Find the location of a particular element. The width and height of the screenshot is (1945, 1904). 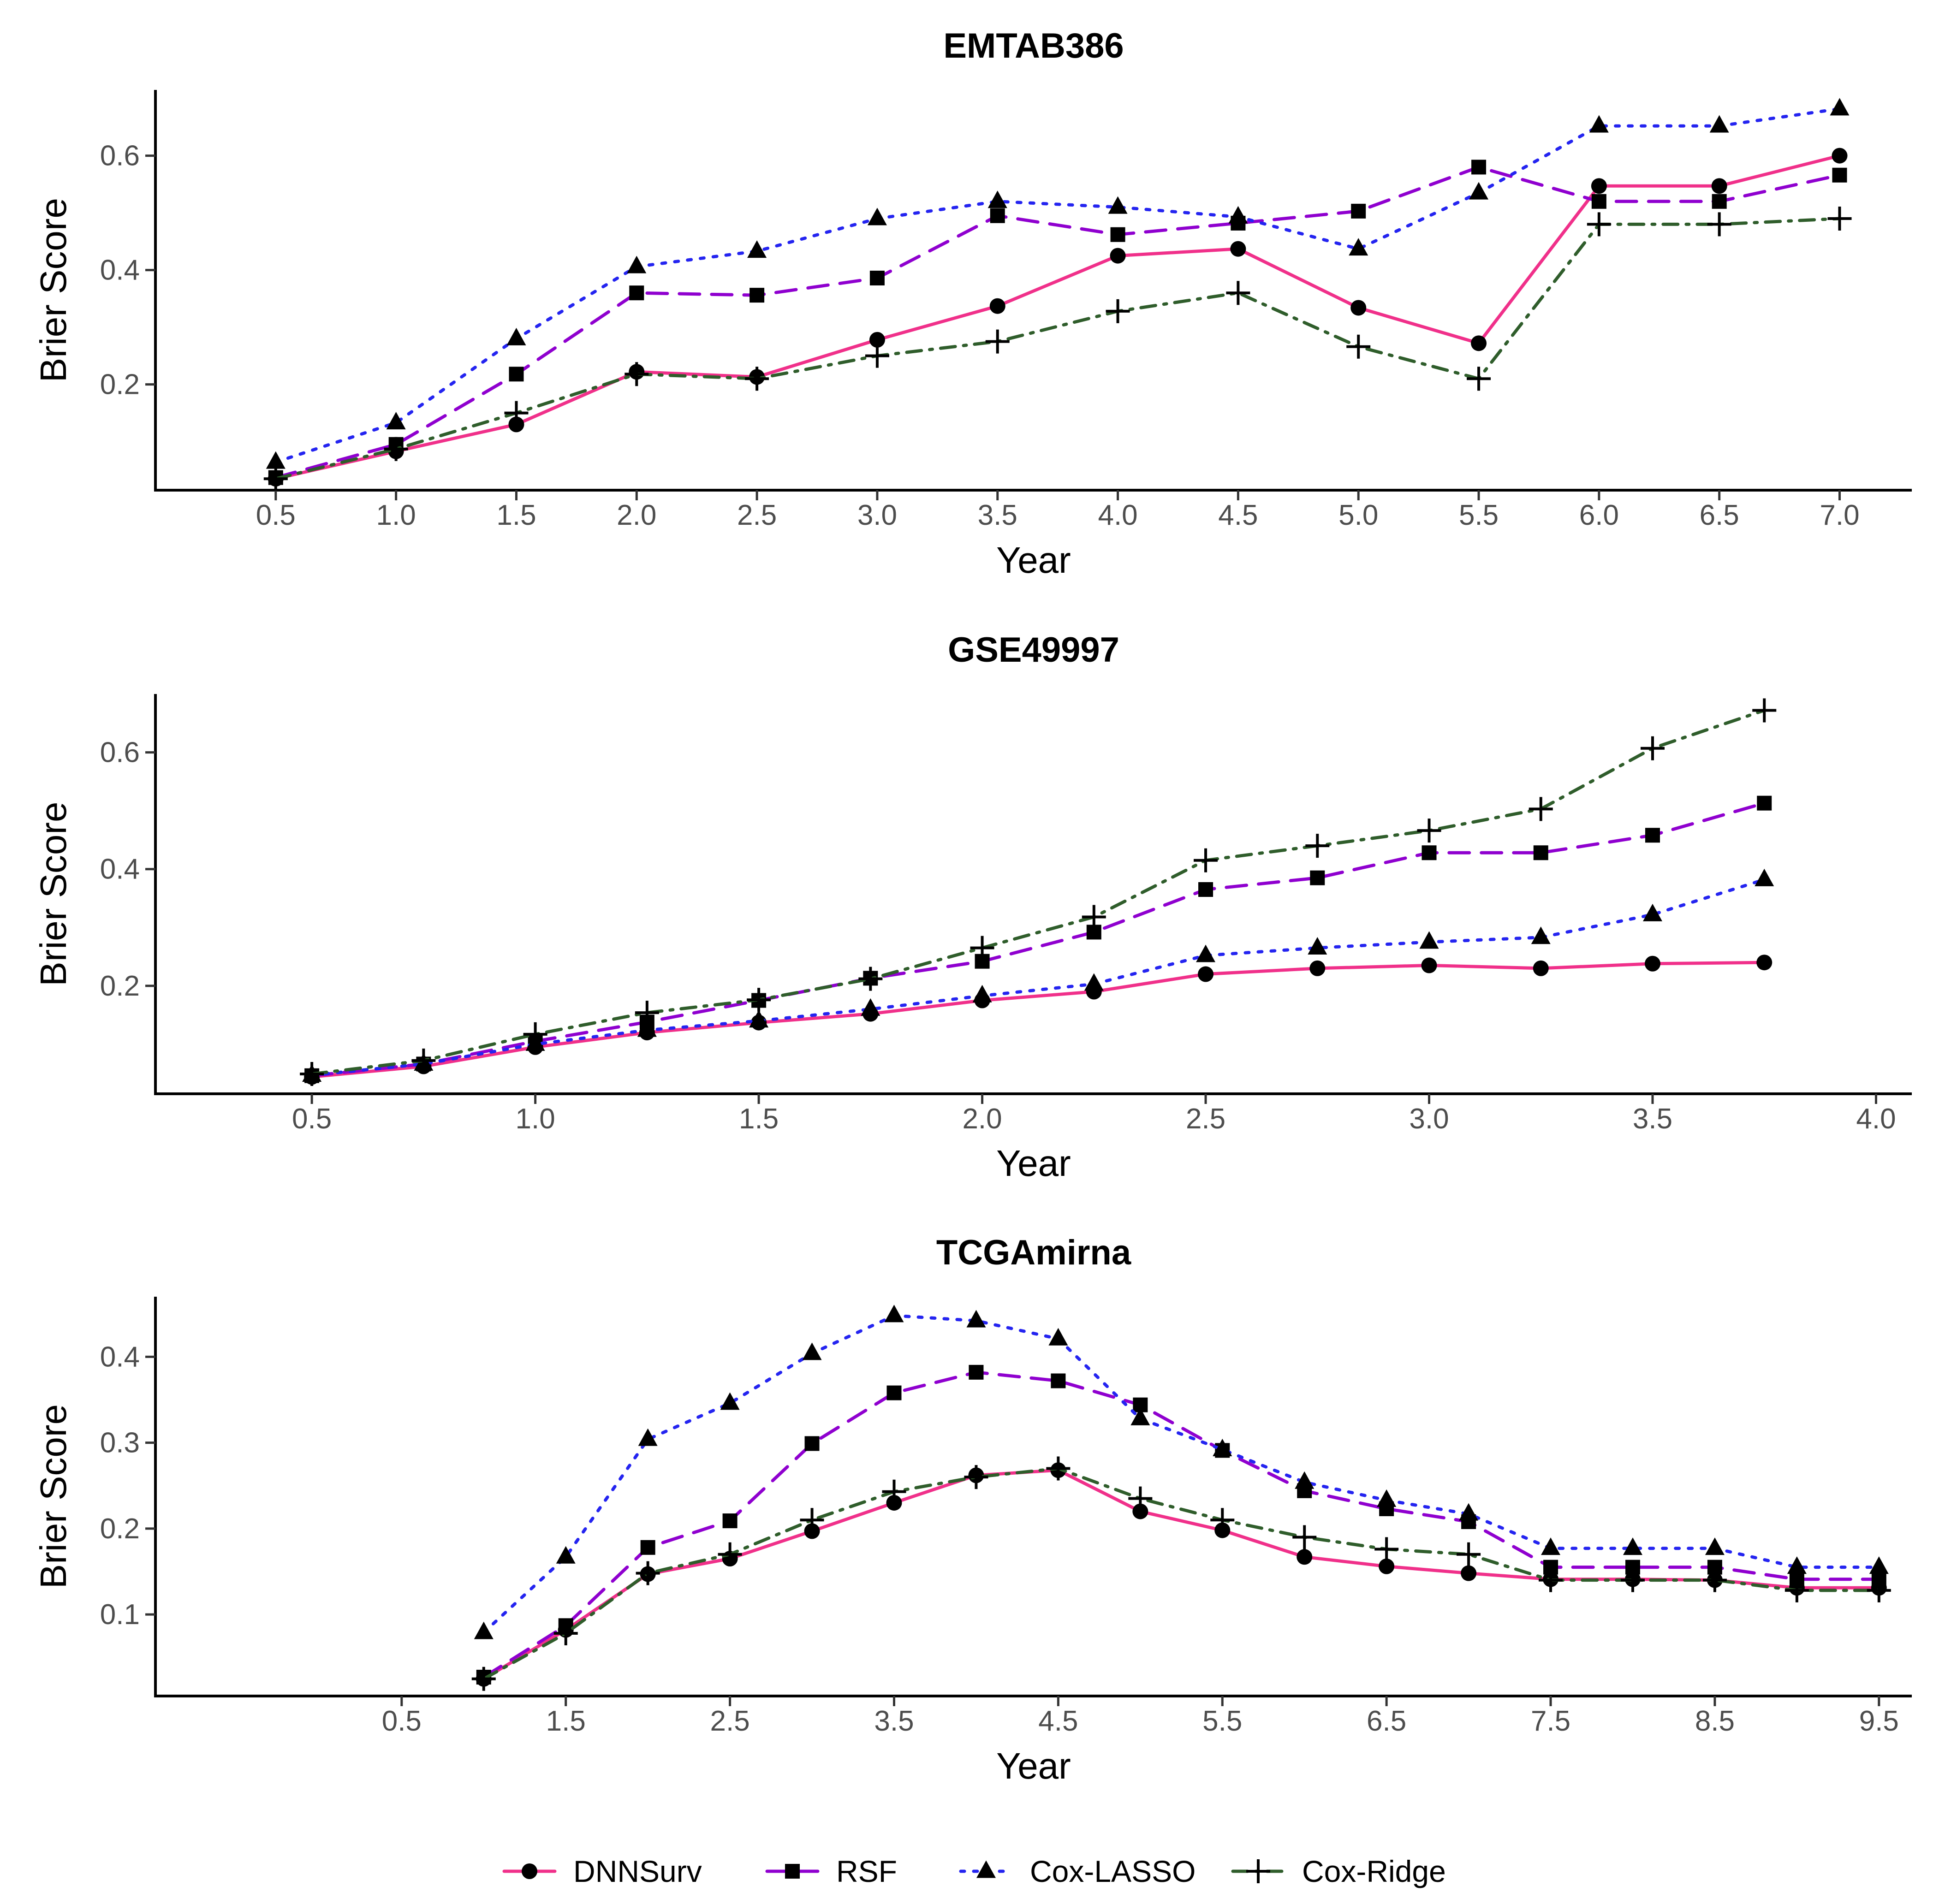

x-tick-label: 5.0 is located at coordinates (1358, 515).